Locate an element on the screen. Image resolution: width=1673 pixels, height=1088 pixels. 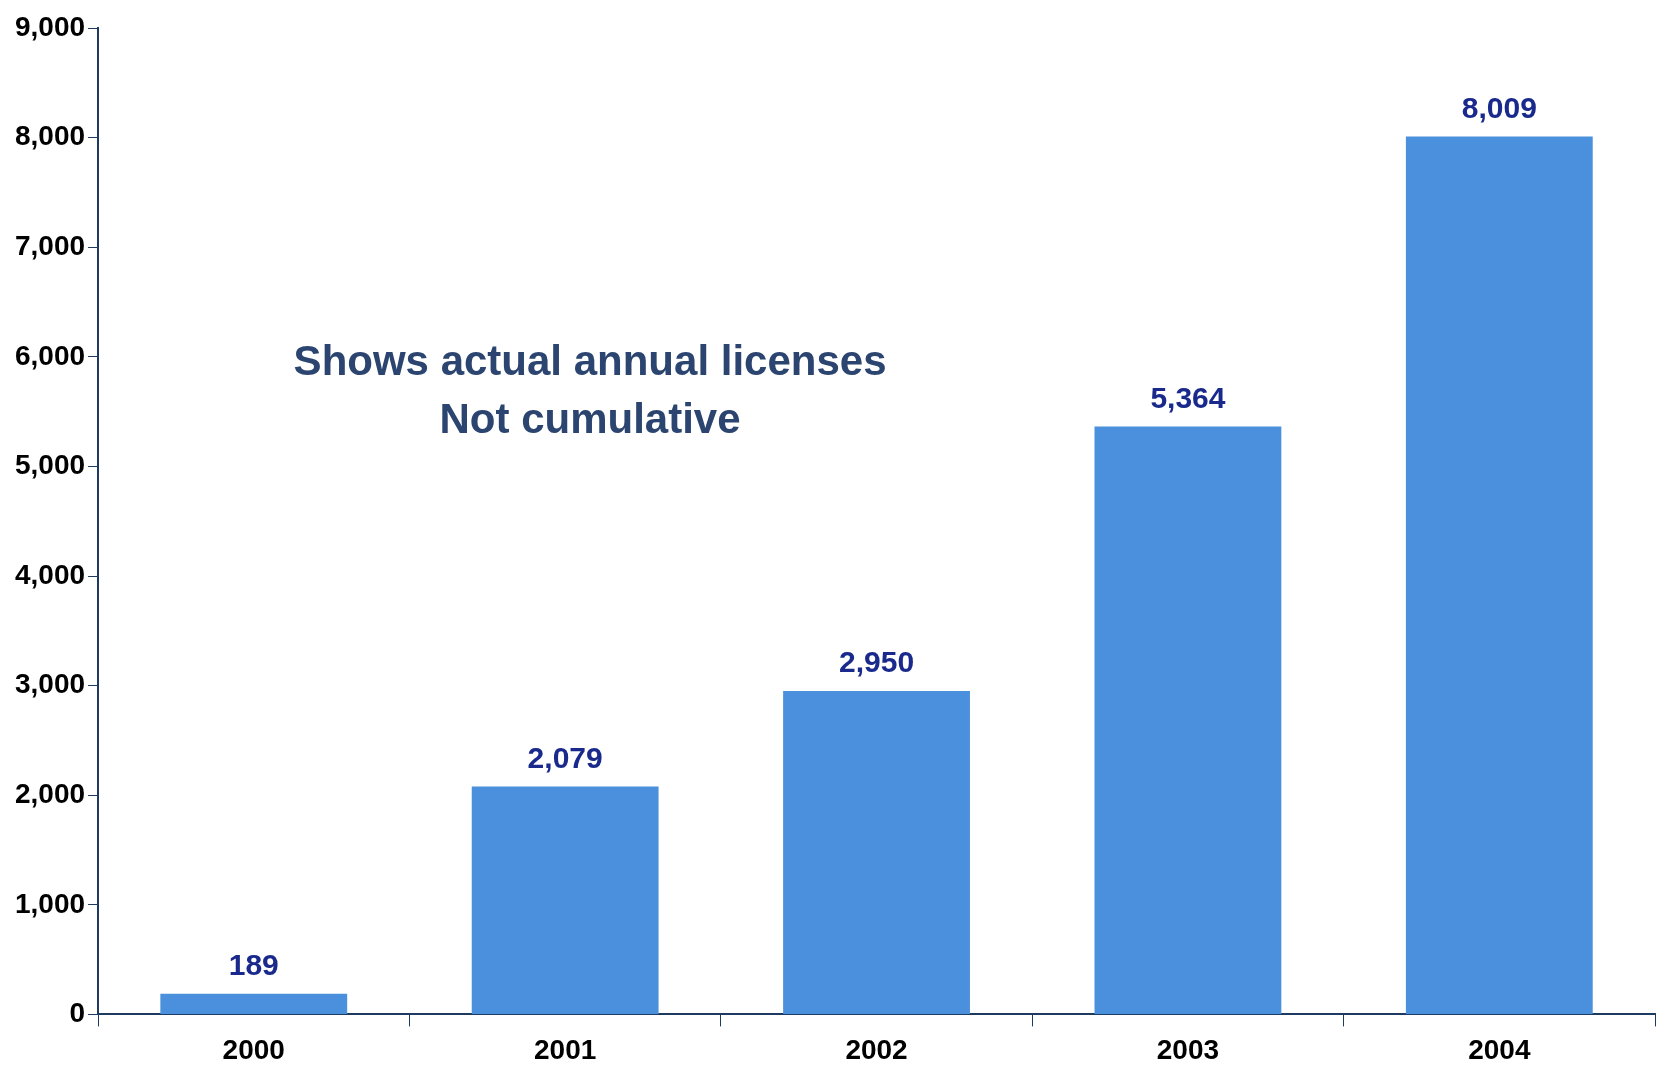
y-tick-label: 6,000 is located at coordinates (50, 355).